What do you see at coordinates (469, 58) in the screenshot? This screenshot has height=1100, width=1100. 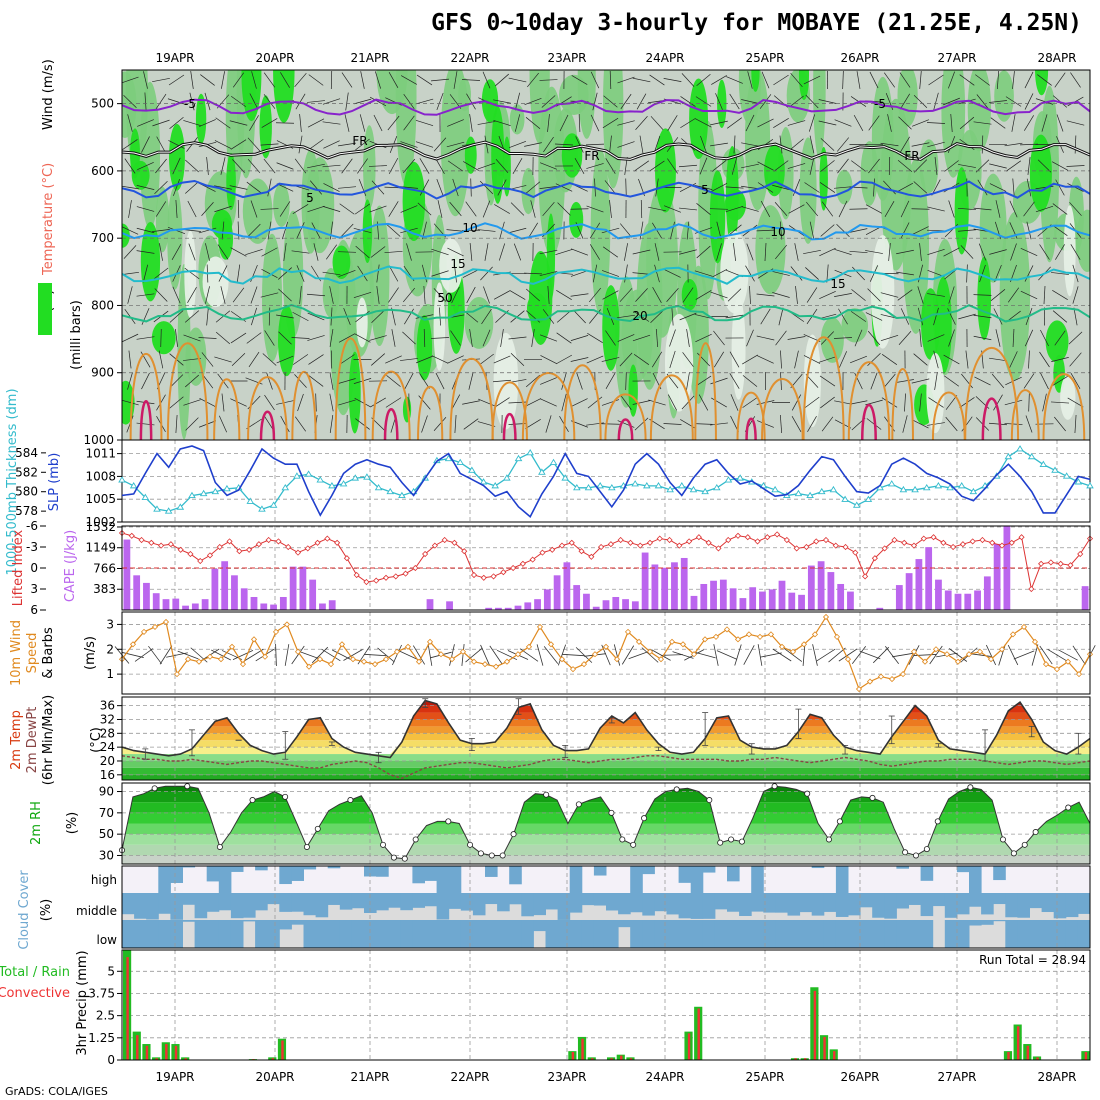 I see `top-date-label: 22APR` at bounding box center [469, 58].